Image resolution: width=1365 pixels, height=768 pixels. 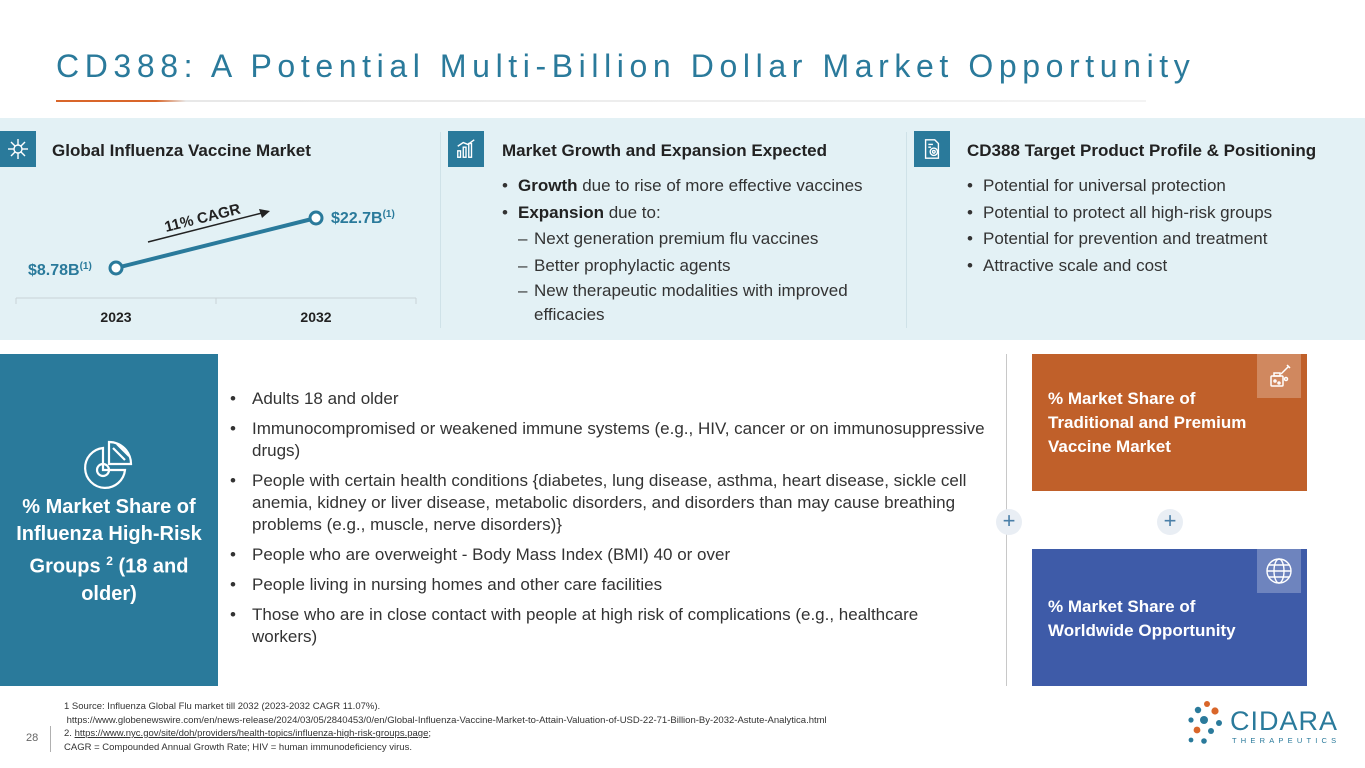 What do you see at coordinates (466, 149) in the screenshot?
I see `growth-chart-icon` at bounding box center [466, 149].